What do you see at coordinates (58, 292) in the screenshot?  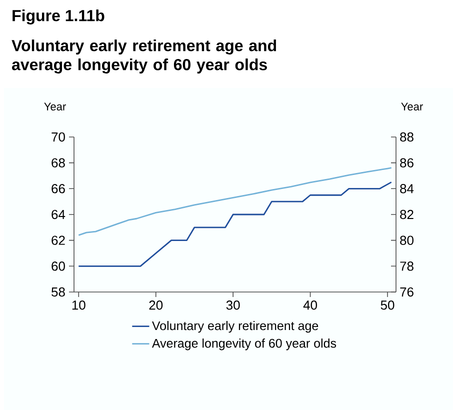 I see `y-tick-label: 58` at bounding box center [58, 292].